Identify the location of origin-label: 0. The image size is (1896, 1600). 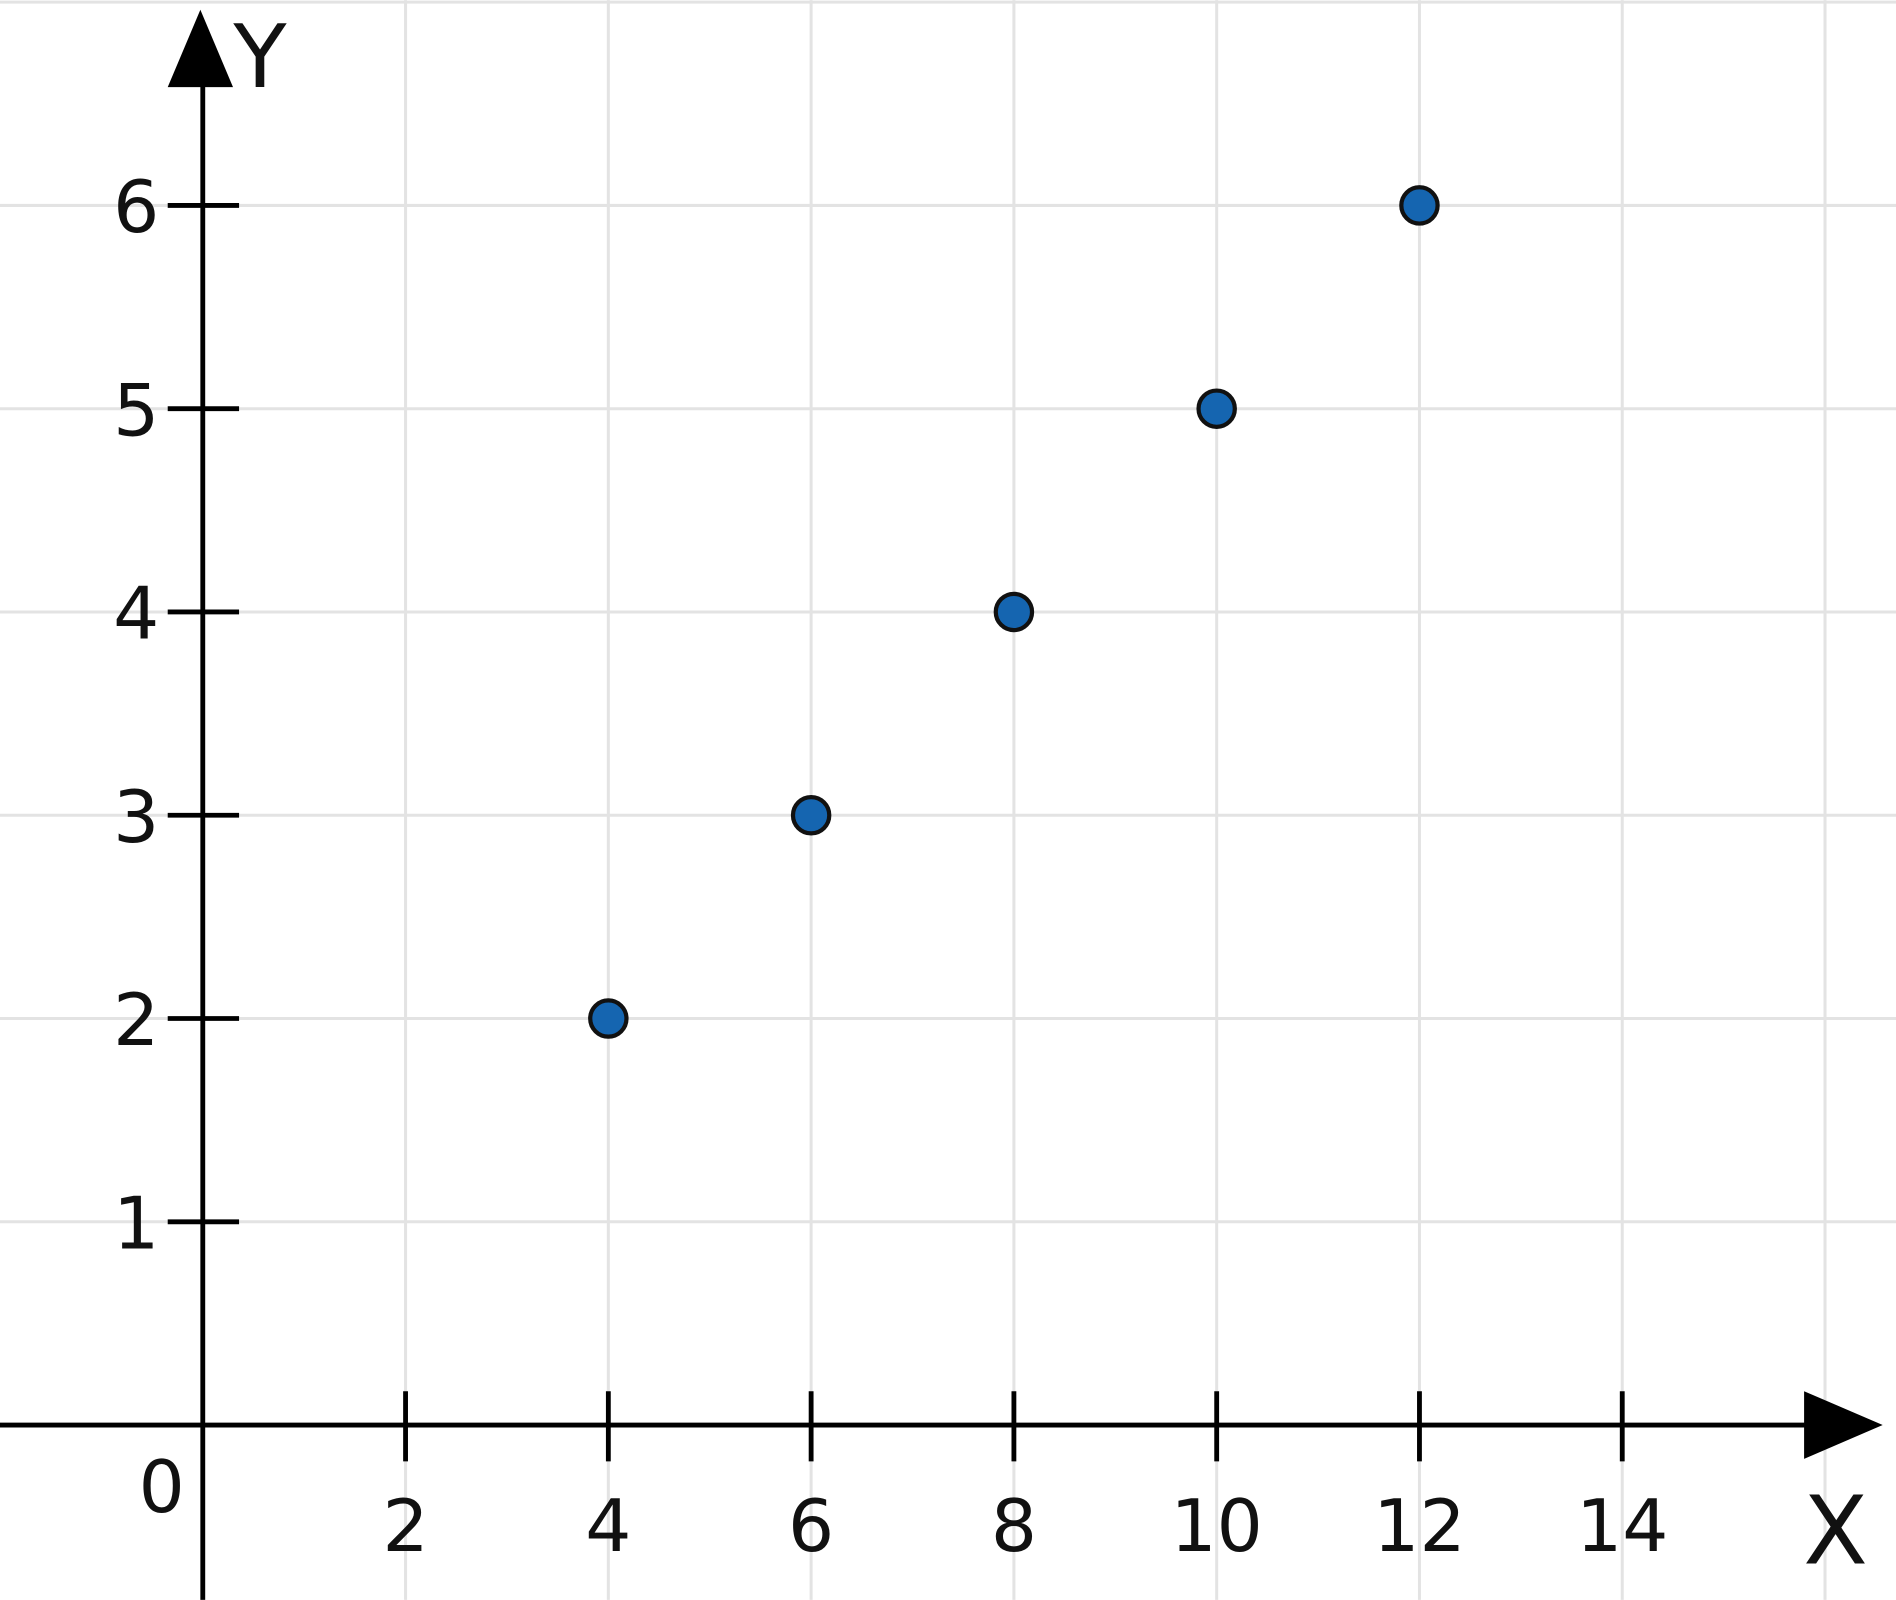
(162, 1488).